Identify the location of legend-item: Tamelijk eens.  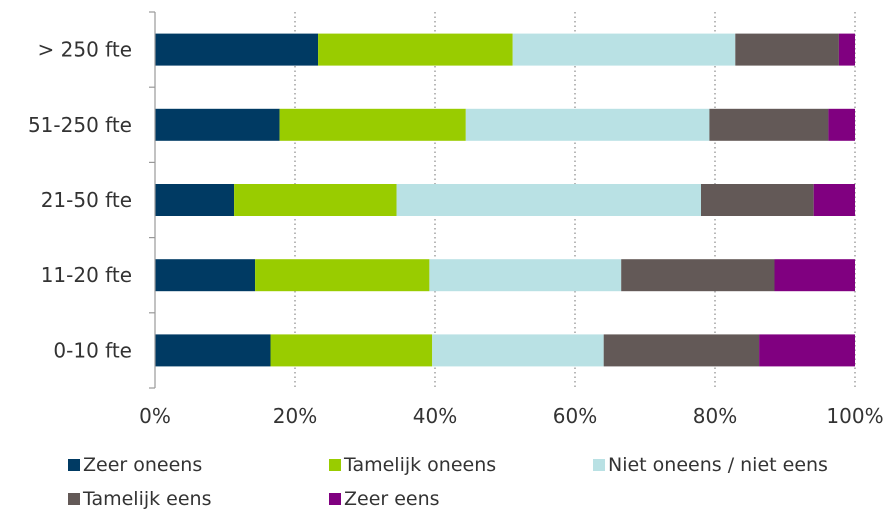
(198, 499).